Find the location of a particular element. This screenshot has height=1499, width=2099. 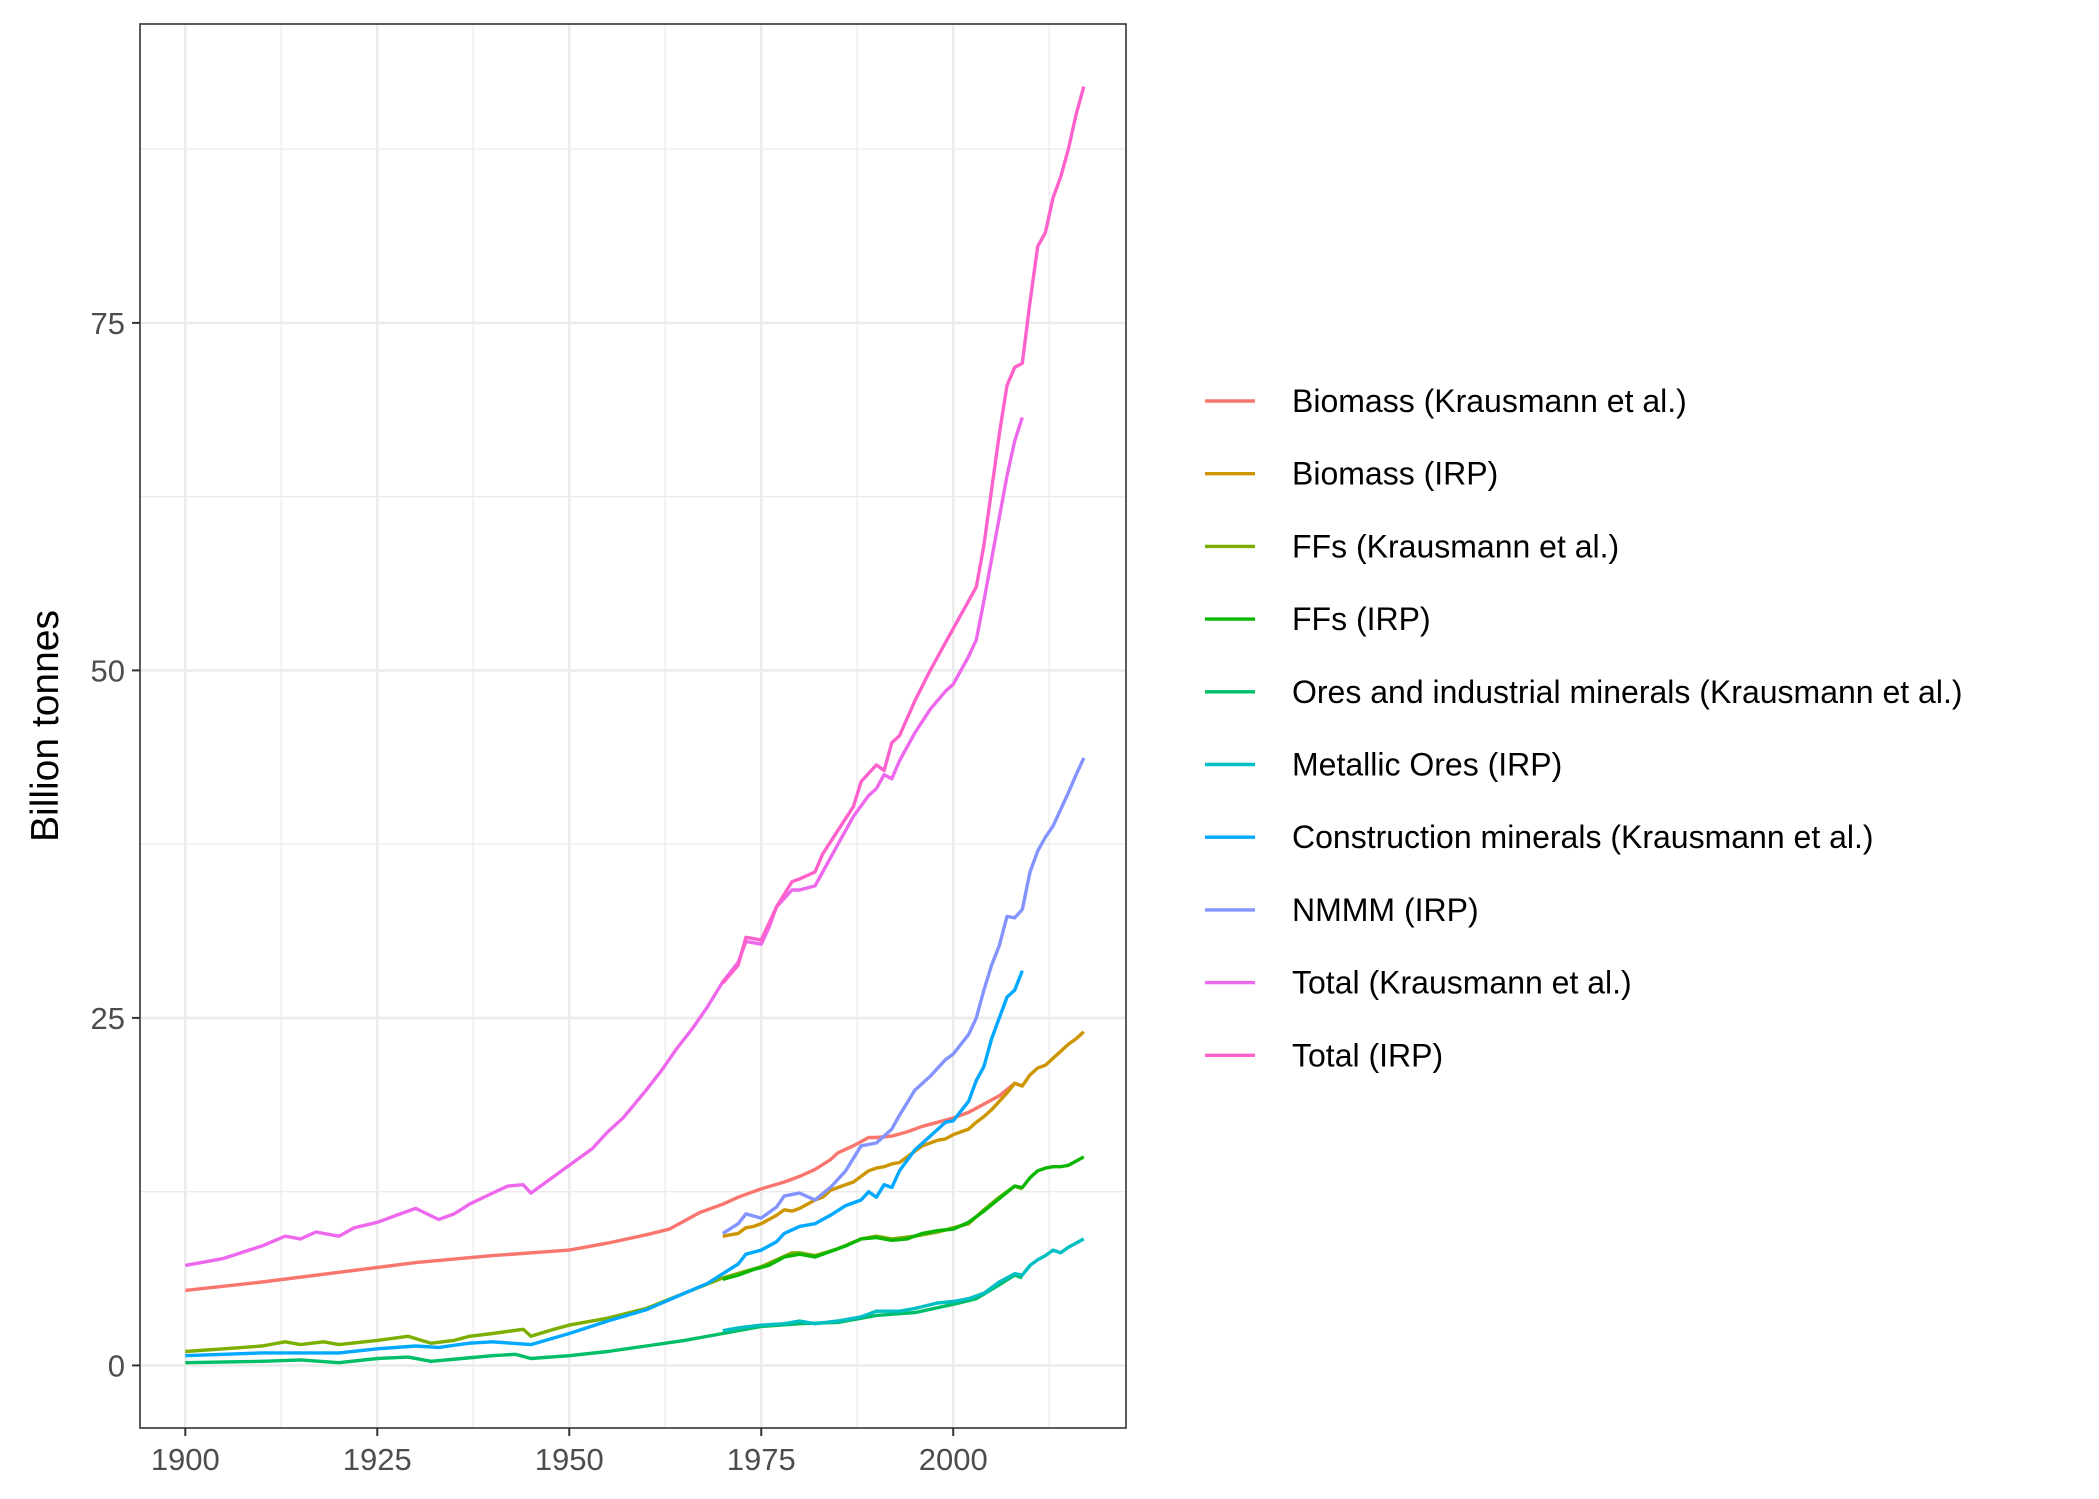

x-tick-label: 1975 is located at coordinates (761, 1459).